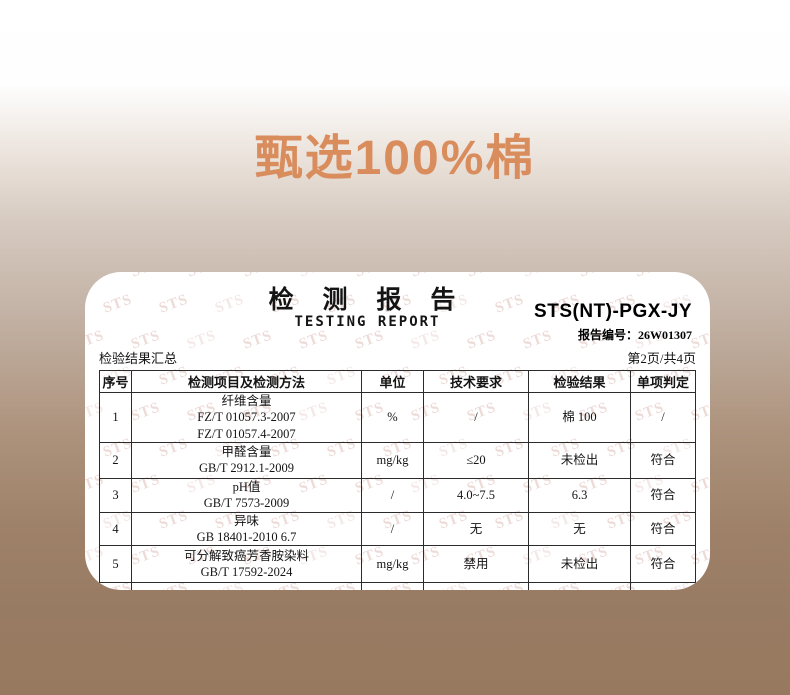 This screenshot has width=790, height=695. Describe the element at coordinates (115, 417) in the screenshot. I see `cell-no: 1` at that location.